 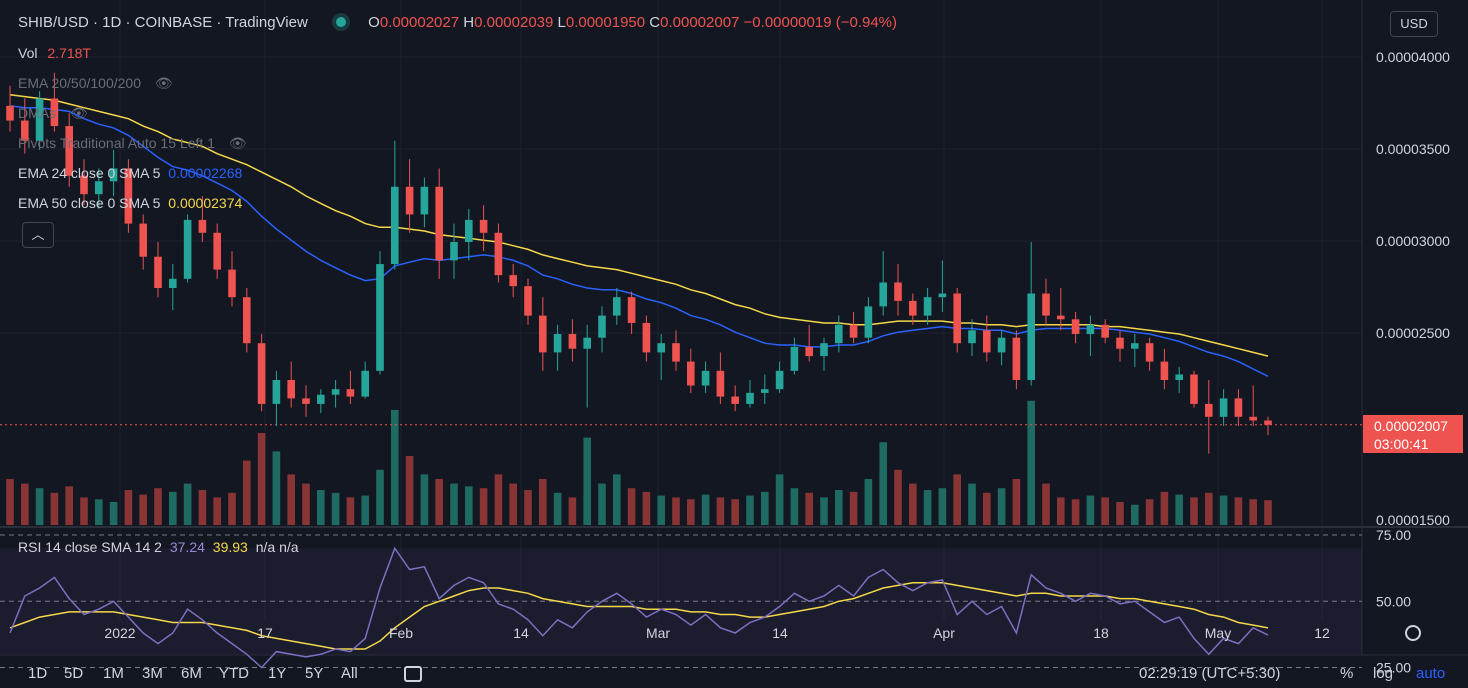 I want to click on market-status-icon, so click(x=340, y=22).